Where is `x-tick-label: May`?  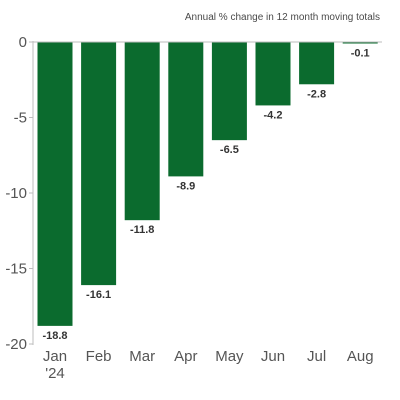 x-tick-label: May is located at coordinates (229, 356).